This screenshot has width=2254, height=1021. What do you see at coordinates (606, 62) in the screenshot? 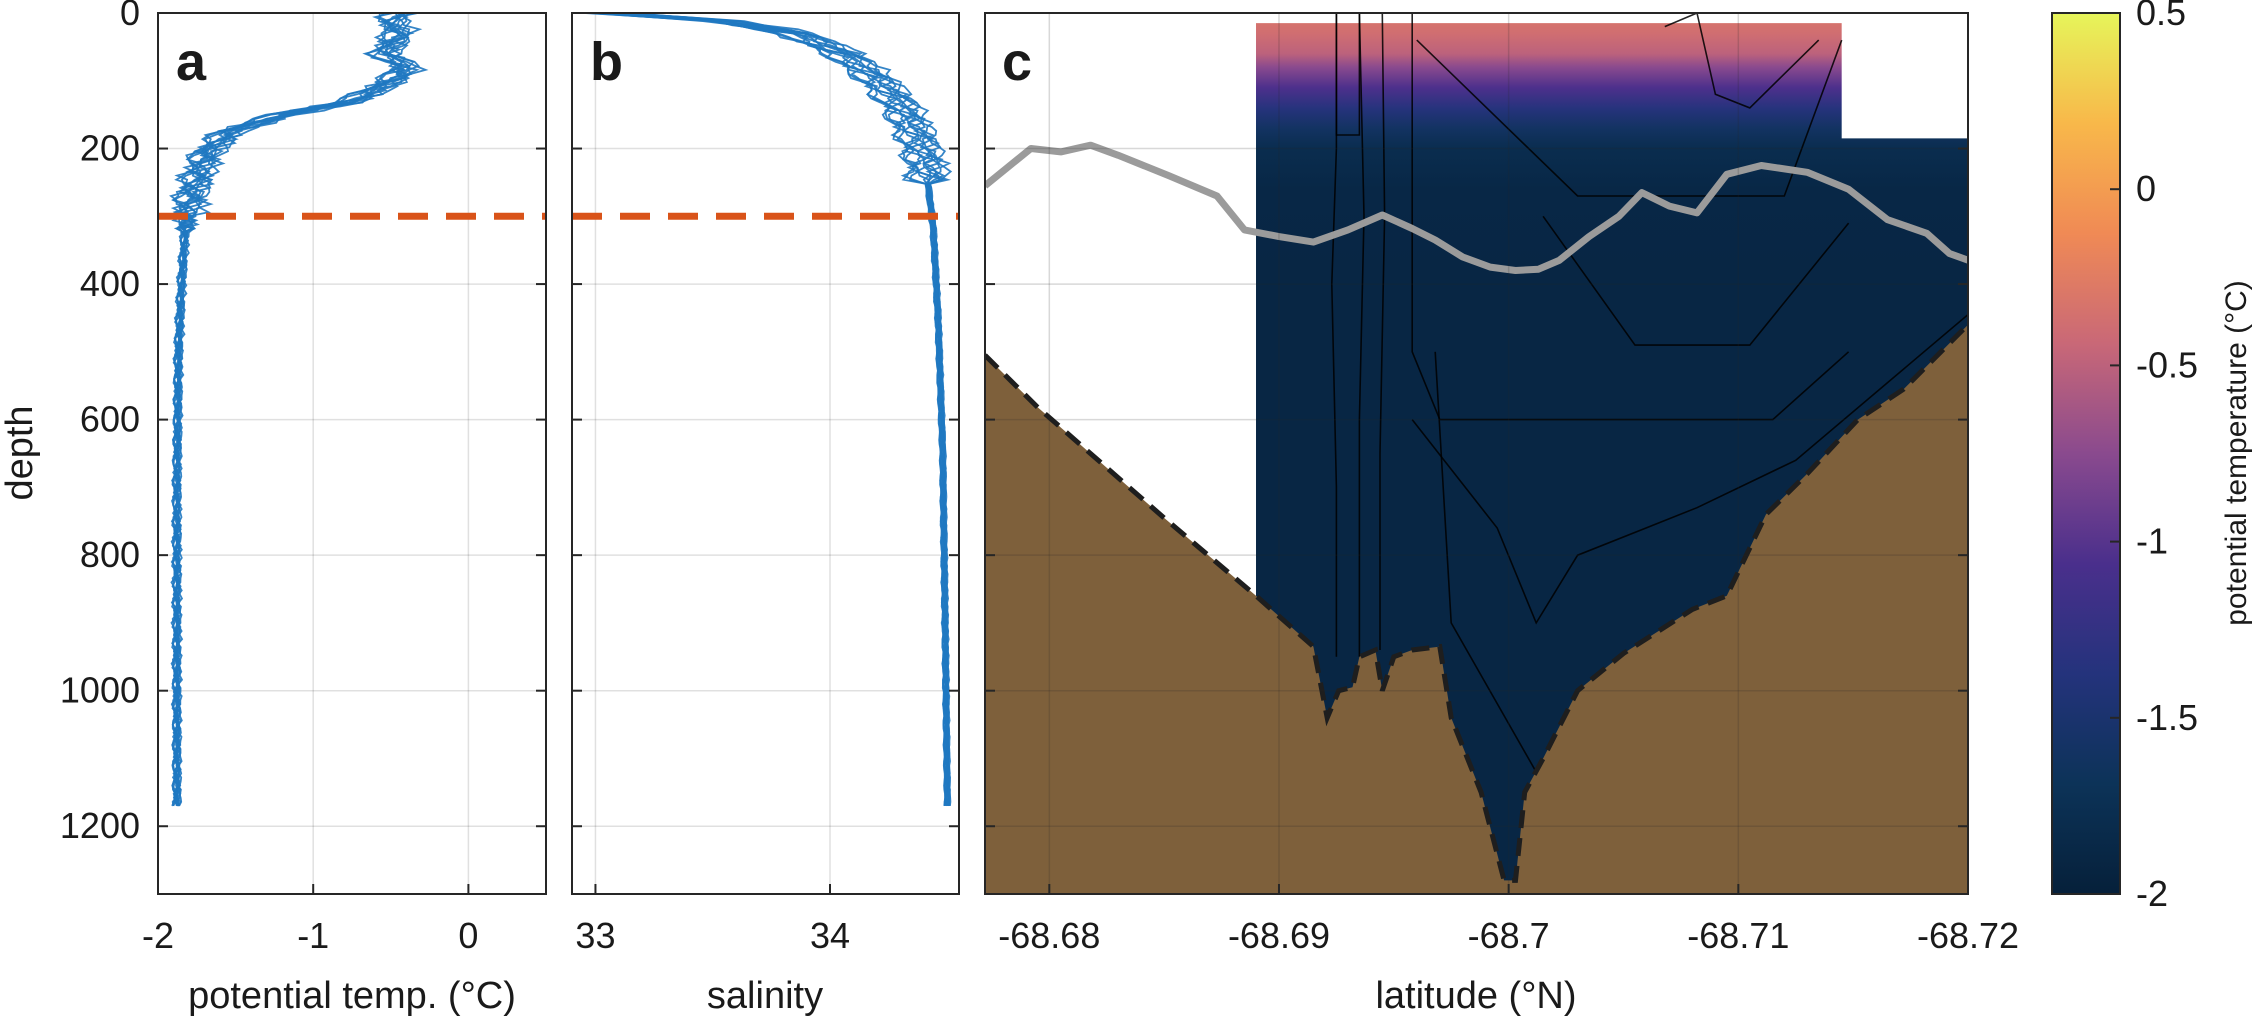
I see `panel-b-label: b` at bounding box center [606, 62].